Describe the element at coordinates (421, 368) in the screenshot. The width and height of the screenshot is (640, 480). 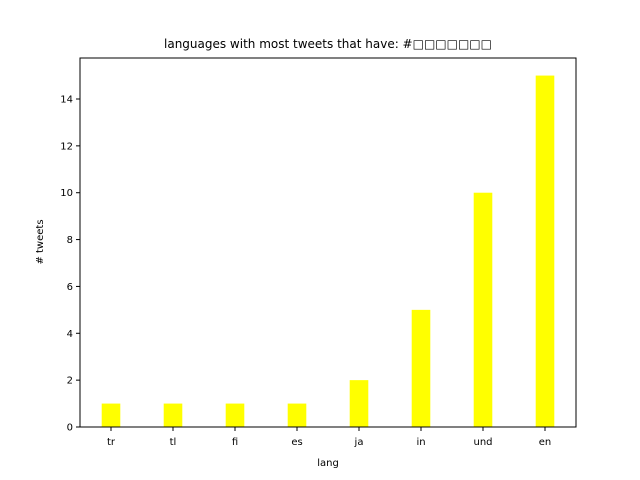
I see `bar-in` at that location.